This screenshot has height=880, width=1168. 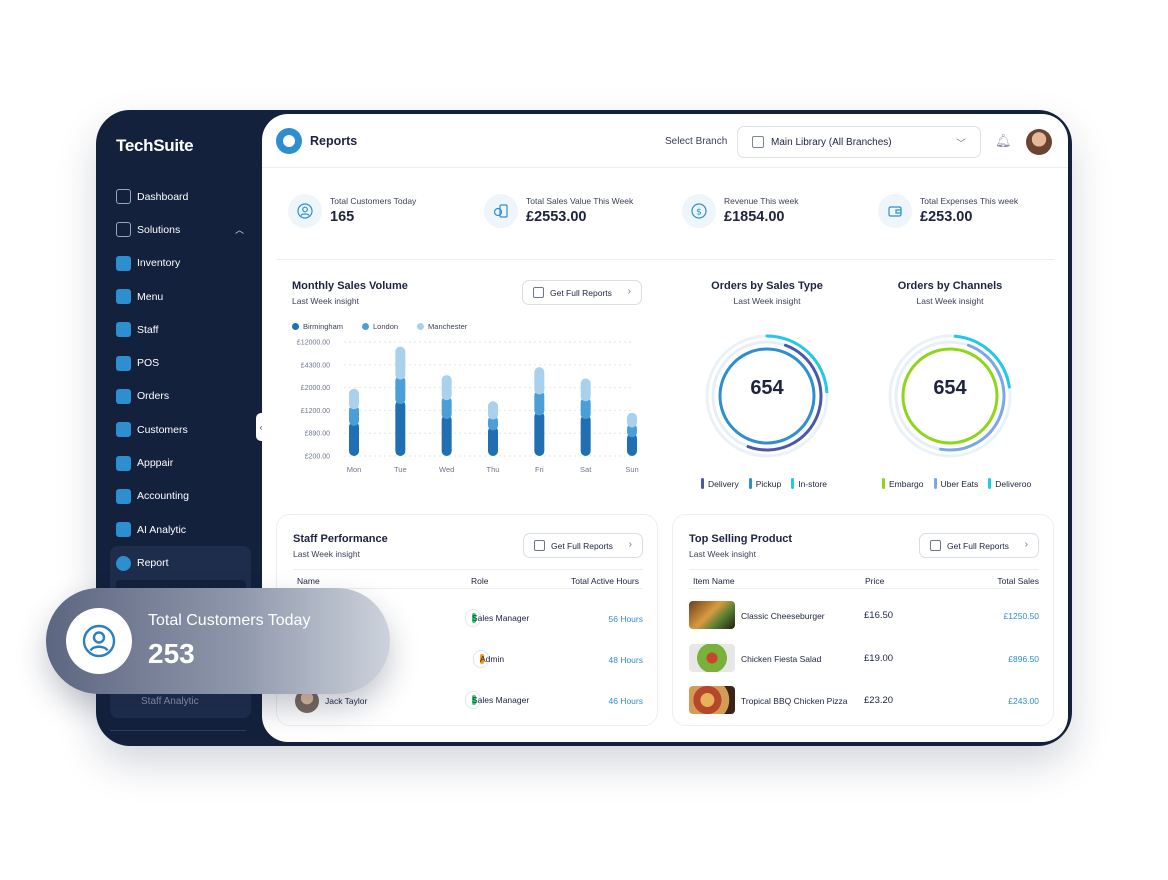 What do you see at coordinates (480, 581) in the screenshot?
I see `column-header-role: Role` at bounding box center [480, 581].